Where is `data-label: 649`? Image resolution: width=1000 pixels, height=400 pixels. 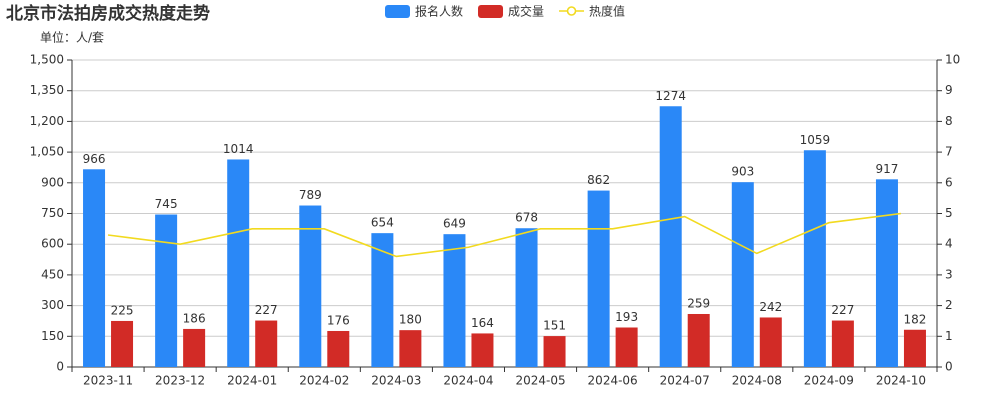 data-label: 649 is located at coordinates (454, 224).